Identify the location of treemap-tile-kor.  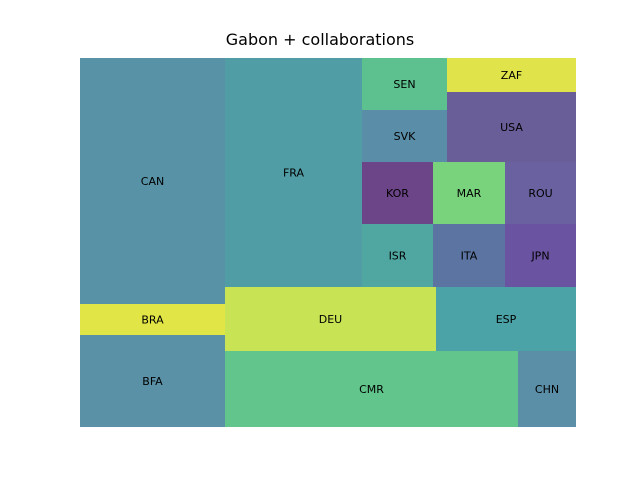
(397, 193).